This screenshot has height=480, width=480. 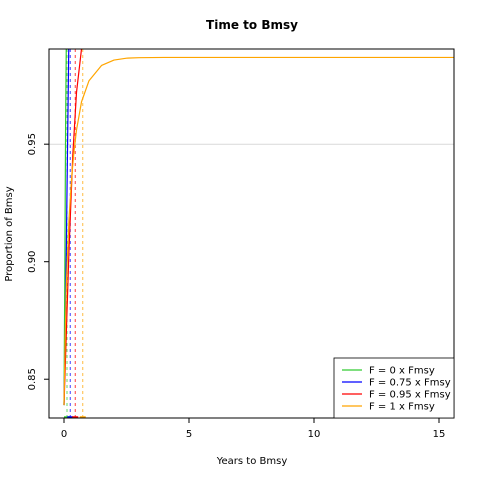 What do you see at coordinates (314, 434) in the screenshot?
I see `x-tick-label: 10` at bounding box center [314, 434].